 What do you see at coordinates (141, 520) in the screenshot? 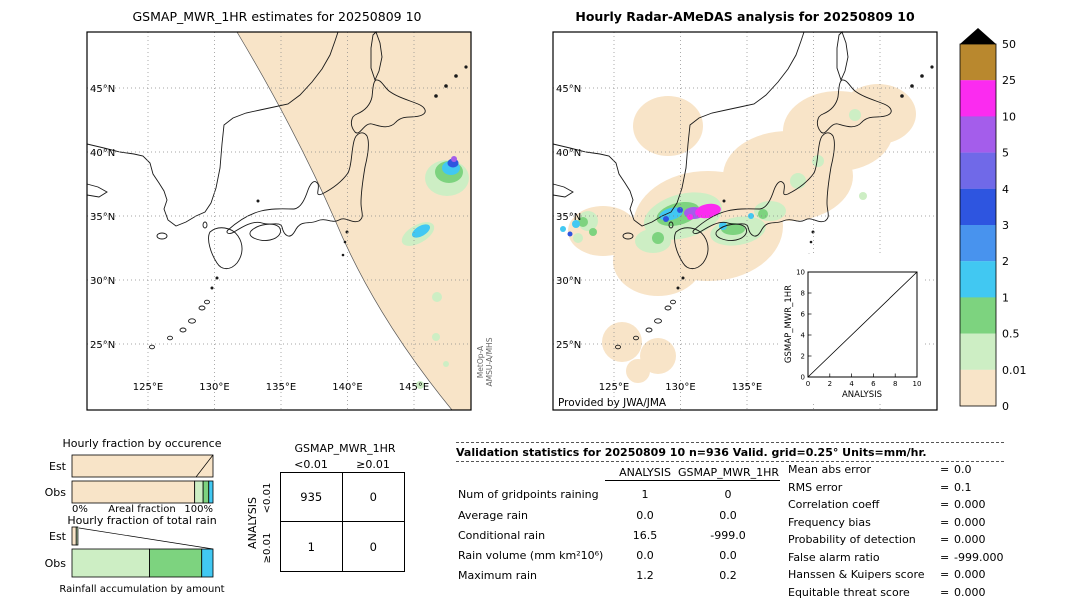
I see `totalrain-title: Hourly fraction of total rain` at bounding box center [141, 520].